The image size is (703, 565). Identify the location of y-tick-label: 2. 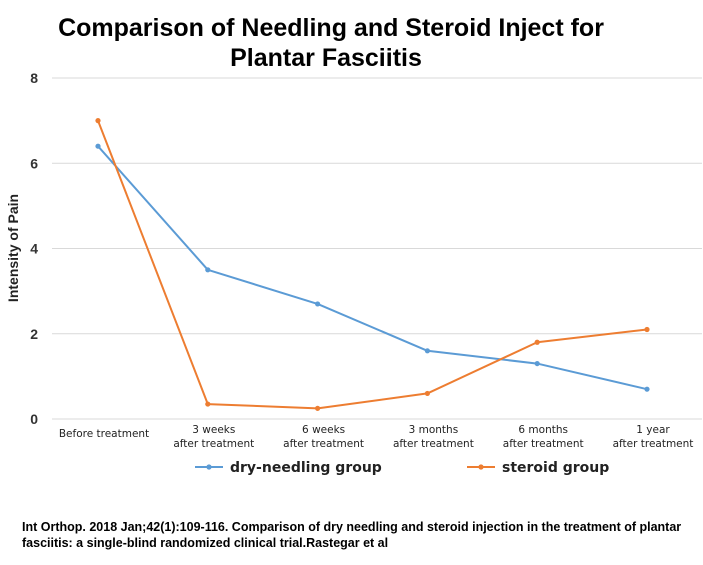
(34, 334).